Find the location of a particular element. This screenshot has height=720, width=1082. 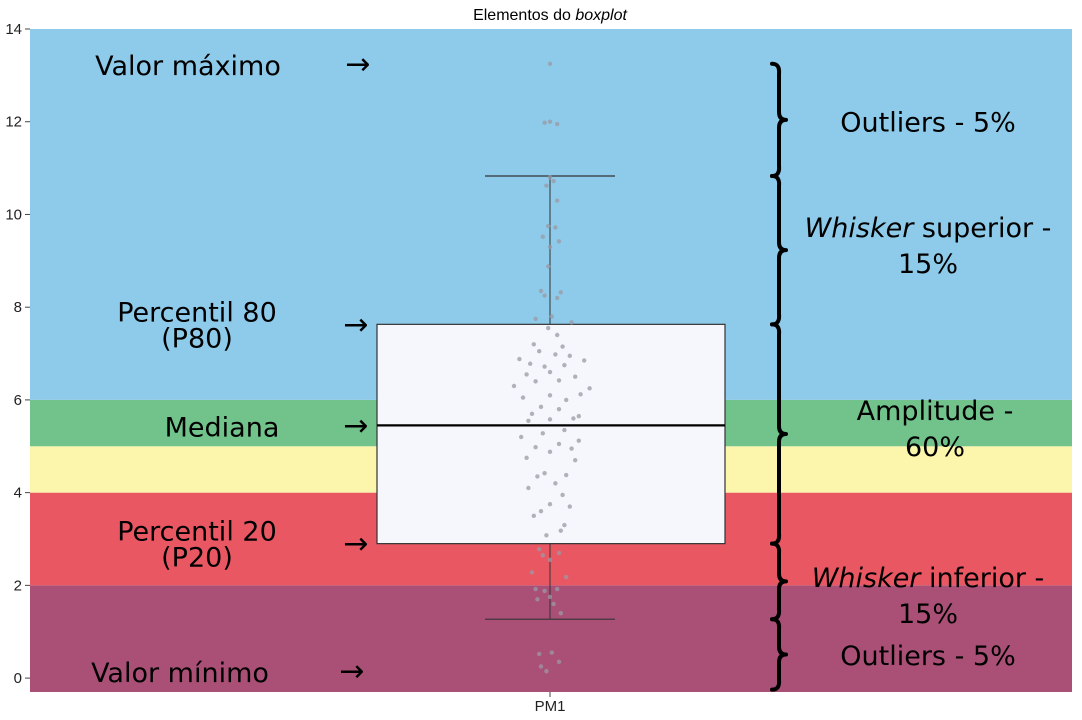

right-annotation-segment: 60% is located at coordinates (935, 447).